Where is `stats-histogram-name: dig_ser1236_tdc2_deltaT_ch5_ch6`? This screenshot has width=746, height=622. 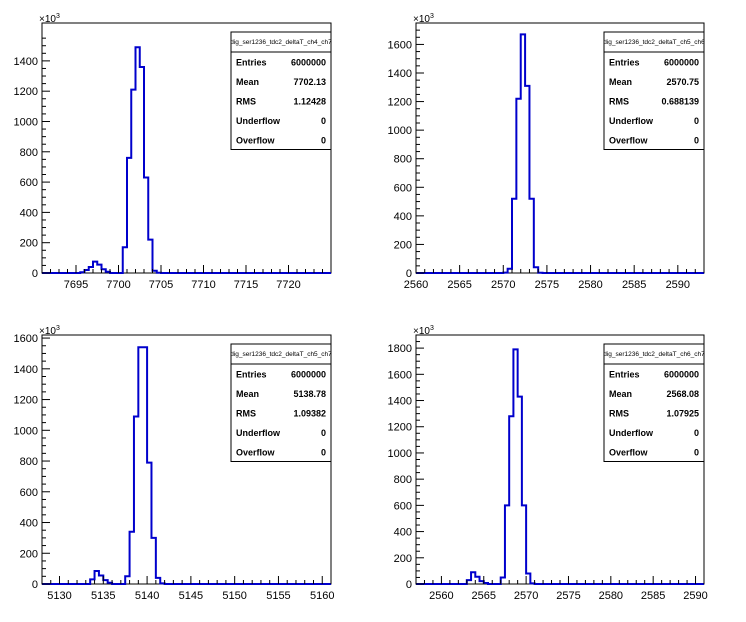
stats-histogram-name: dig_ser1236_tdc2_deltaT_ch5_ch6 is located at coordinates (654, 42).